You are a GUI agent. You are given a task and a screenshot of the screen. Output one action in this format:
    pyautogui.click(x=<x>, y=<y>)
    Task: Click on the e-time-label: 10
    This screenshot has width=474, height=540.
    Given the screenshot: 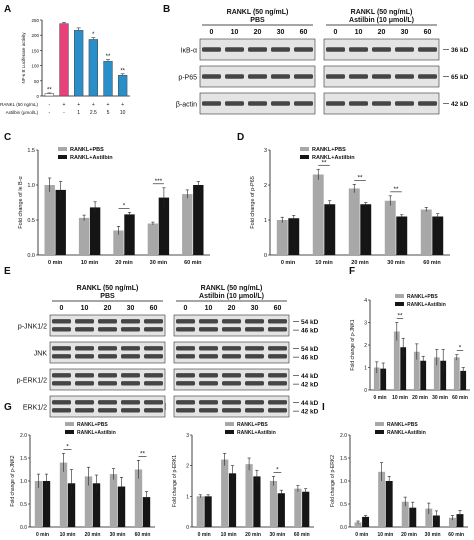 What is the action you would take?
    pyautogui.click(x=209, y=308)
    